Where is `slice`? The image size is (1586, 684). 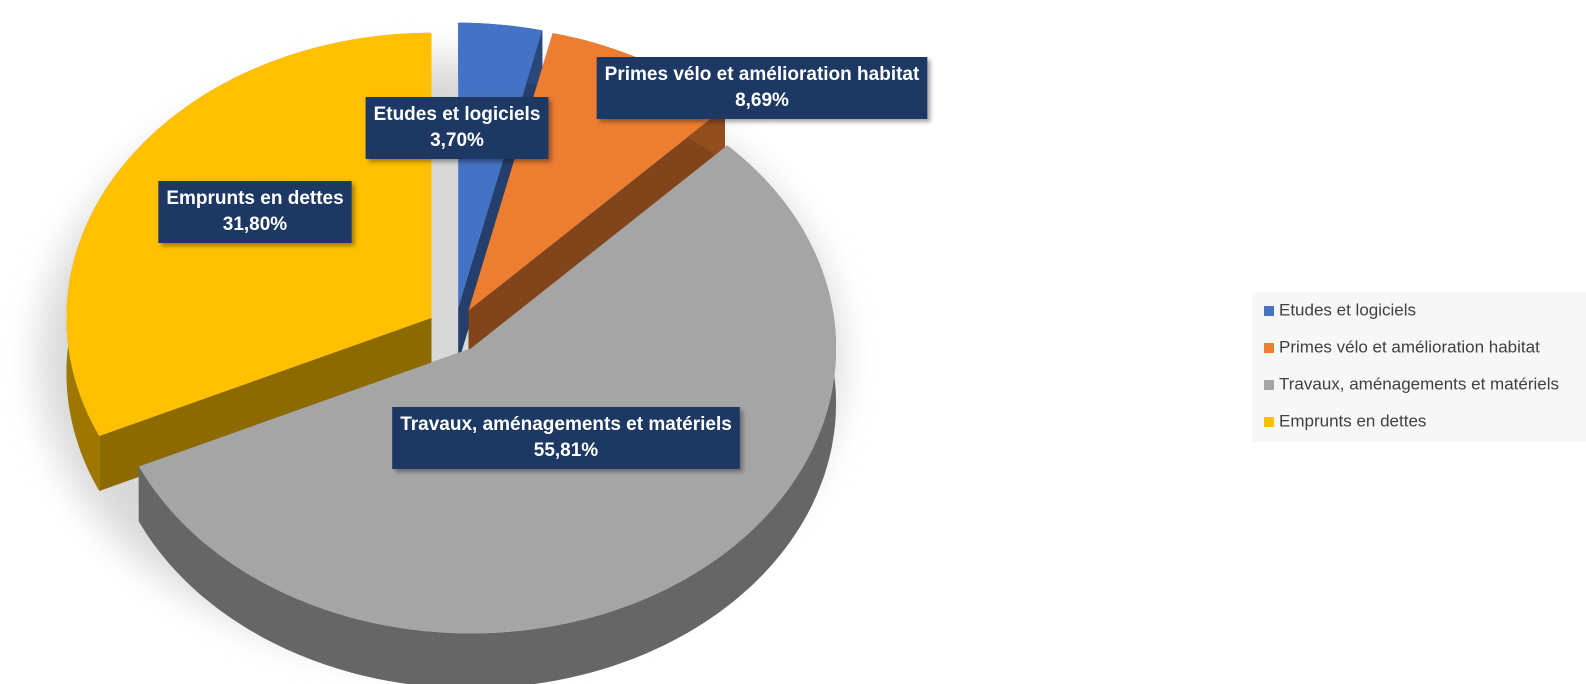
slice is located at coordinates (500, 165).